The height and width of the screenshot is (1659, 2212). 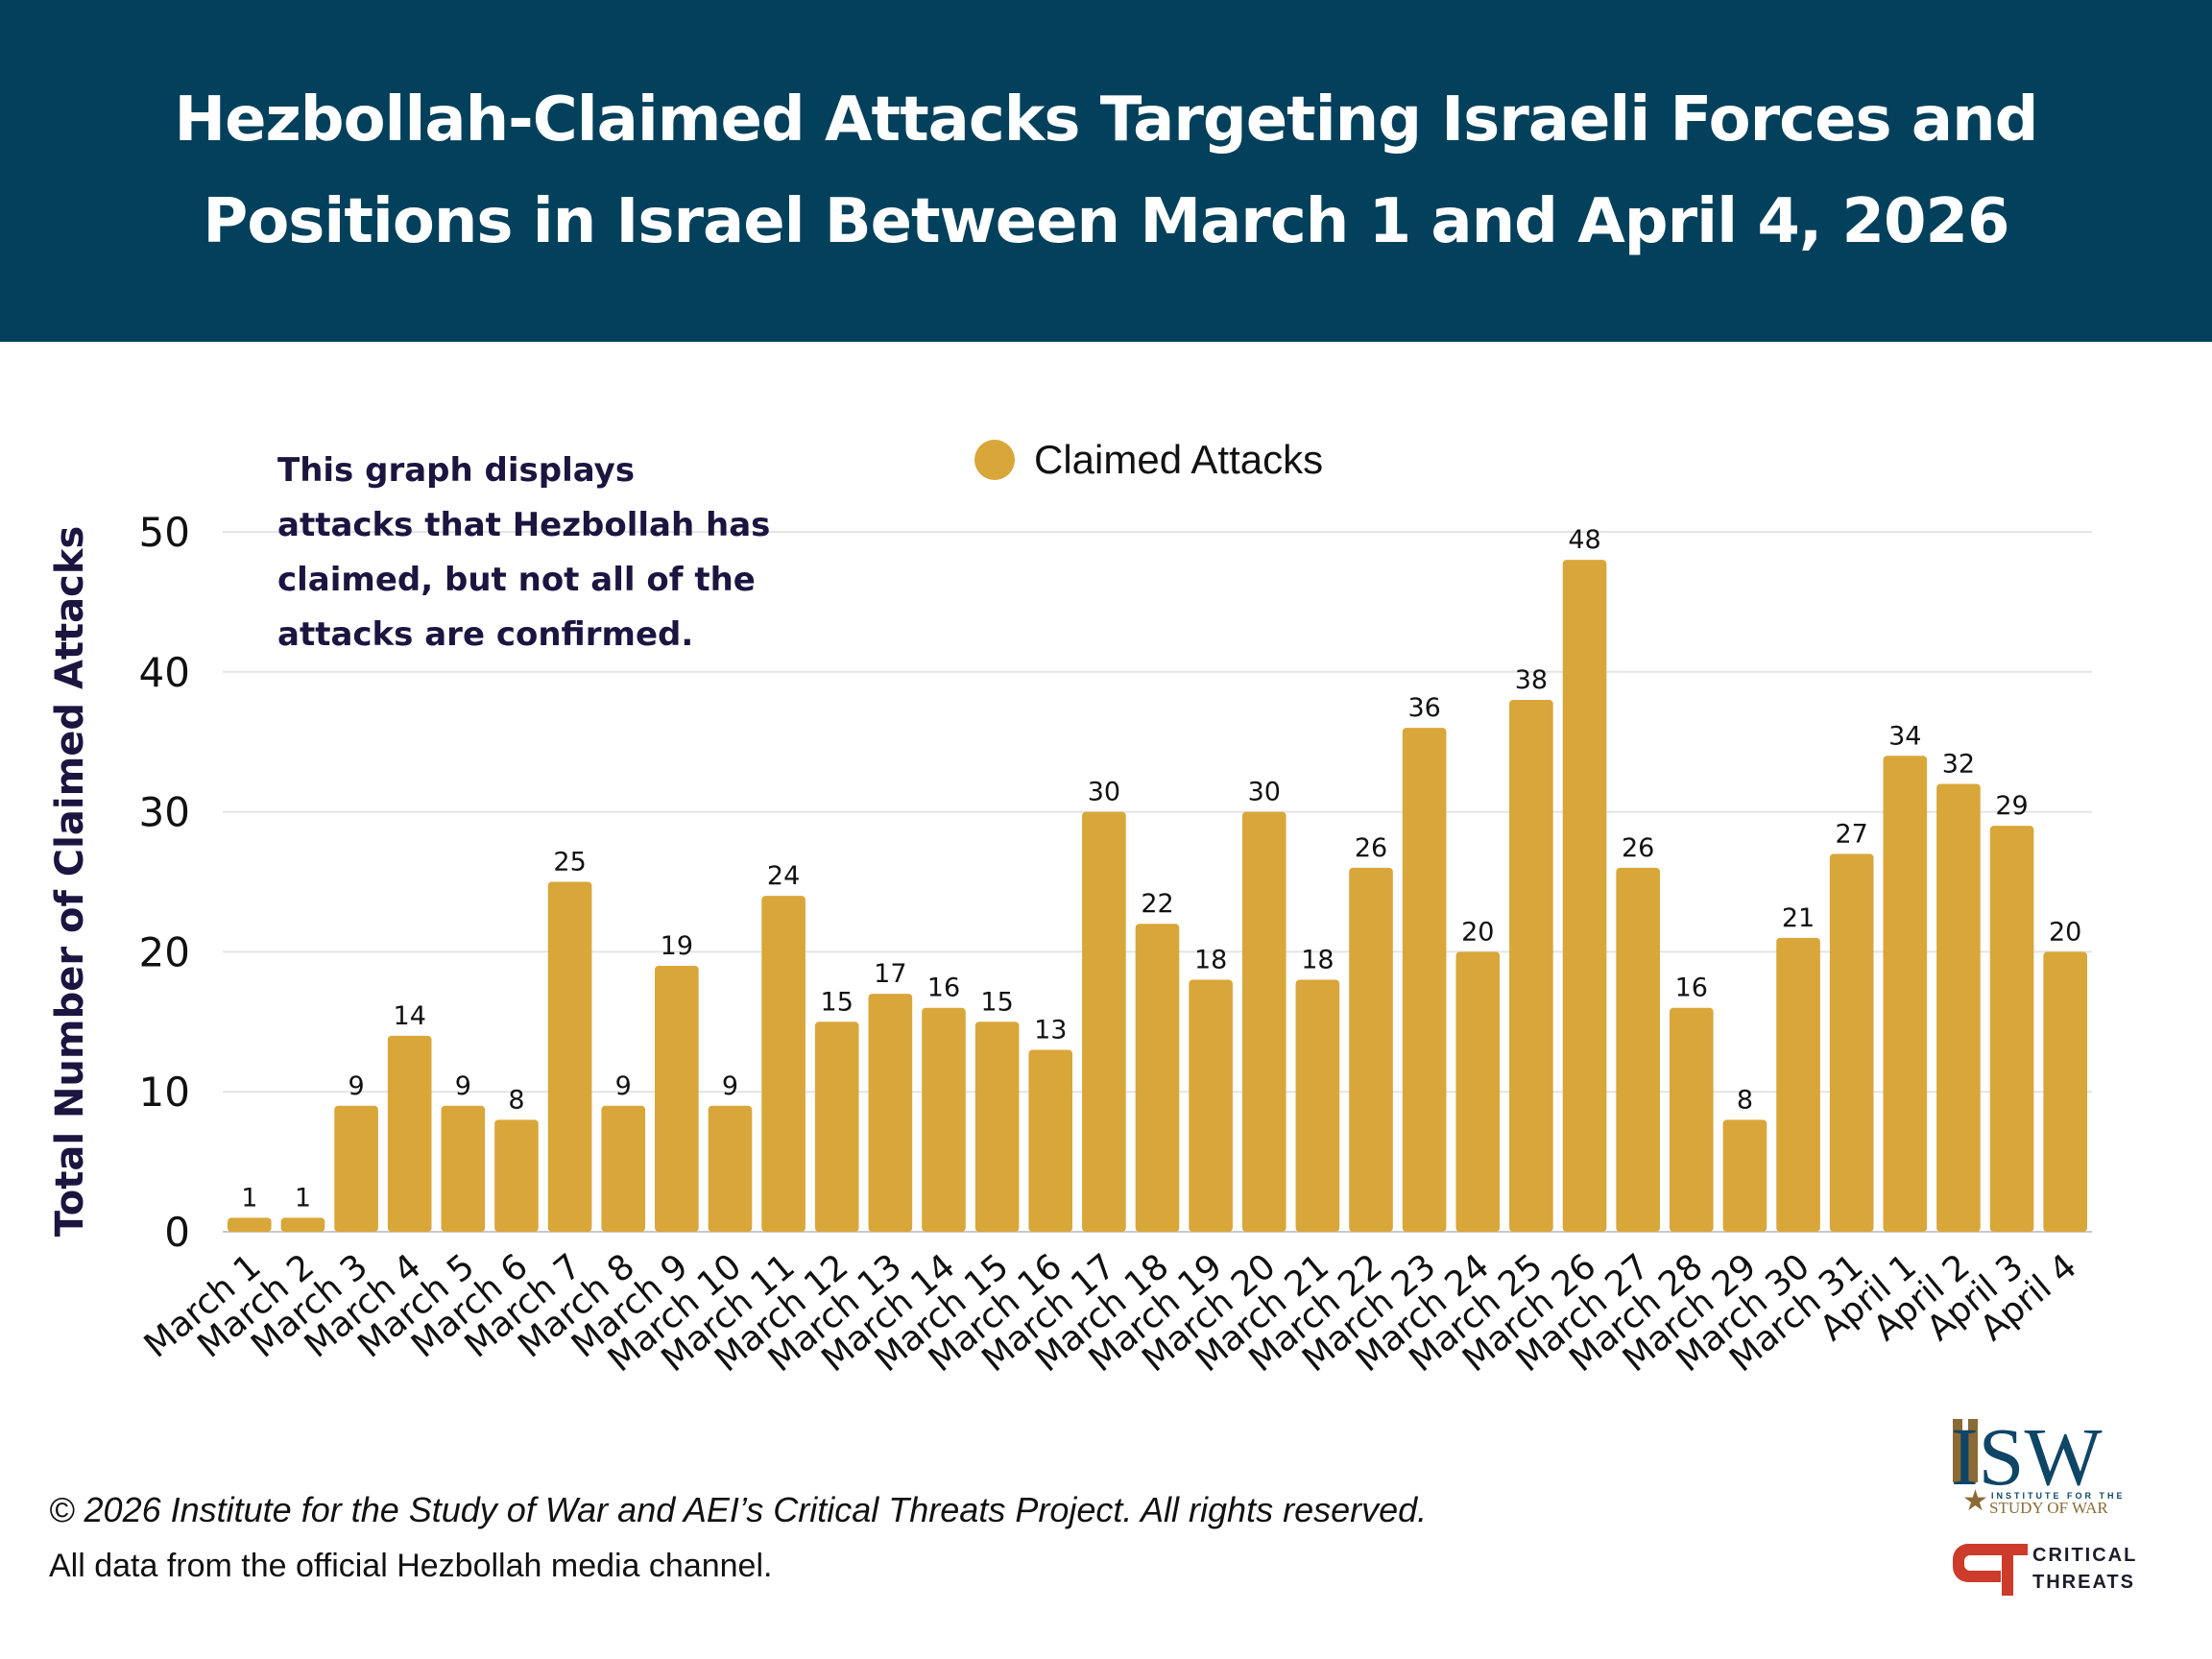 What do you see at coordinates (994, 460) in the screenshot?
I see `legend-swatch` at bounding box center [994, 460].